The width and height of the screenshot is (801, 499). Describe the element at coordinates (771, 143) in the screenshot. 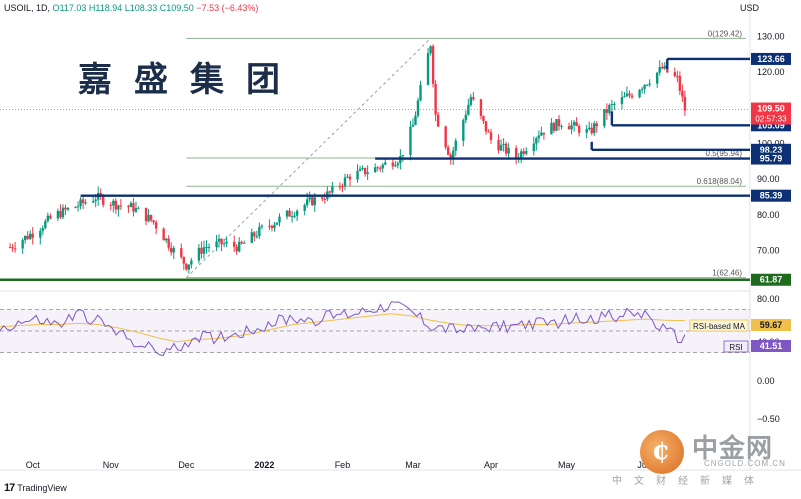

I see `price-tick-label: 100.00` at that location.